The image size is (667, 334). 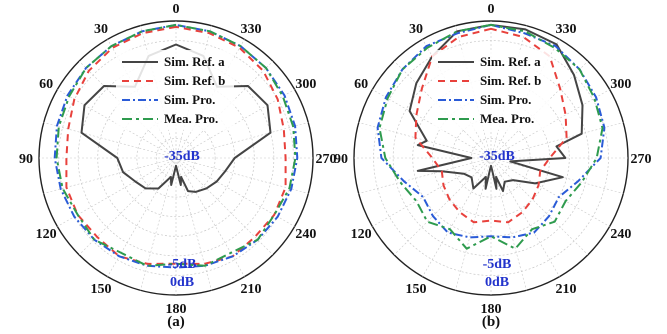 What do you see at coordinates (641, 159) in the screenshot?
I see `angle-tick-label: 270` at bounding box center [641, 159].